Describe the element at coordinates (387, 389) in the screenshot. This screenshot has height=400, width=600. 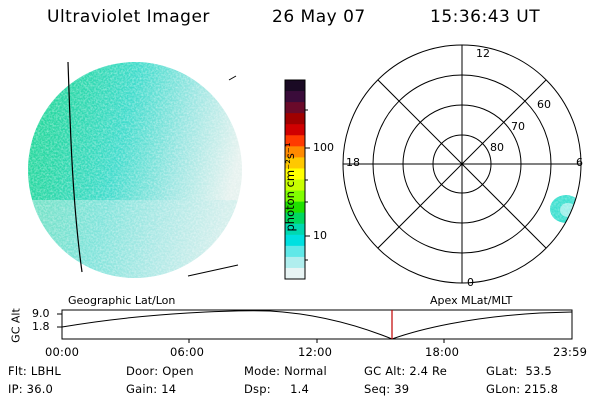
I see `status-seq: Seq: 39` at that location.